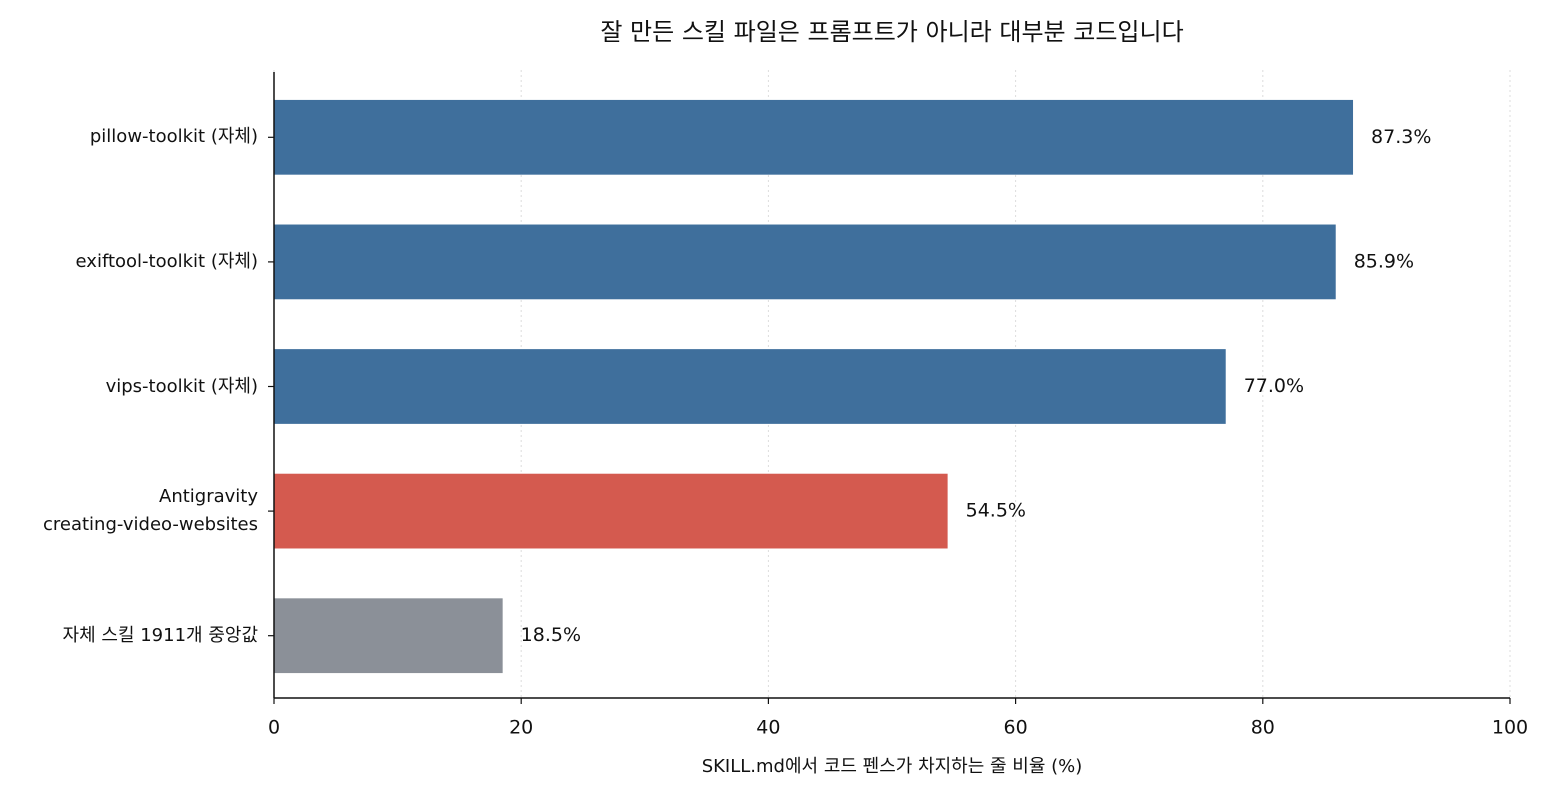 This screenshot has height=799, width=1546. I want to click on y-tick-label: vips-toolkit (자체), so click(181, 386).